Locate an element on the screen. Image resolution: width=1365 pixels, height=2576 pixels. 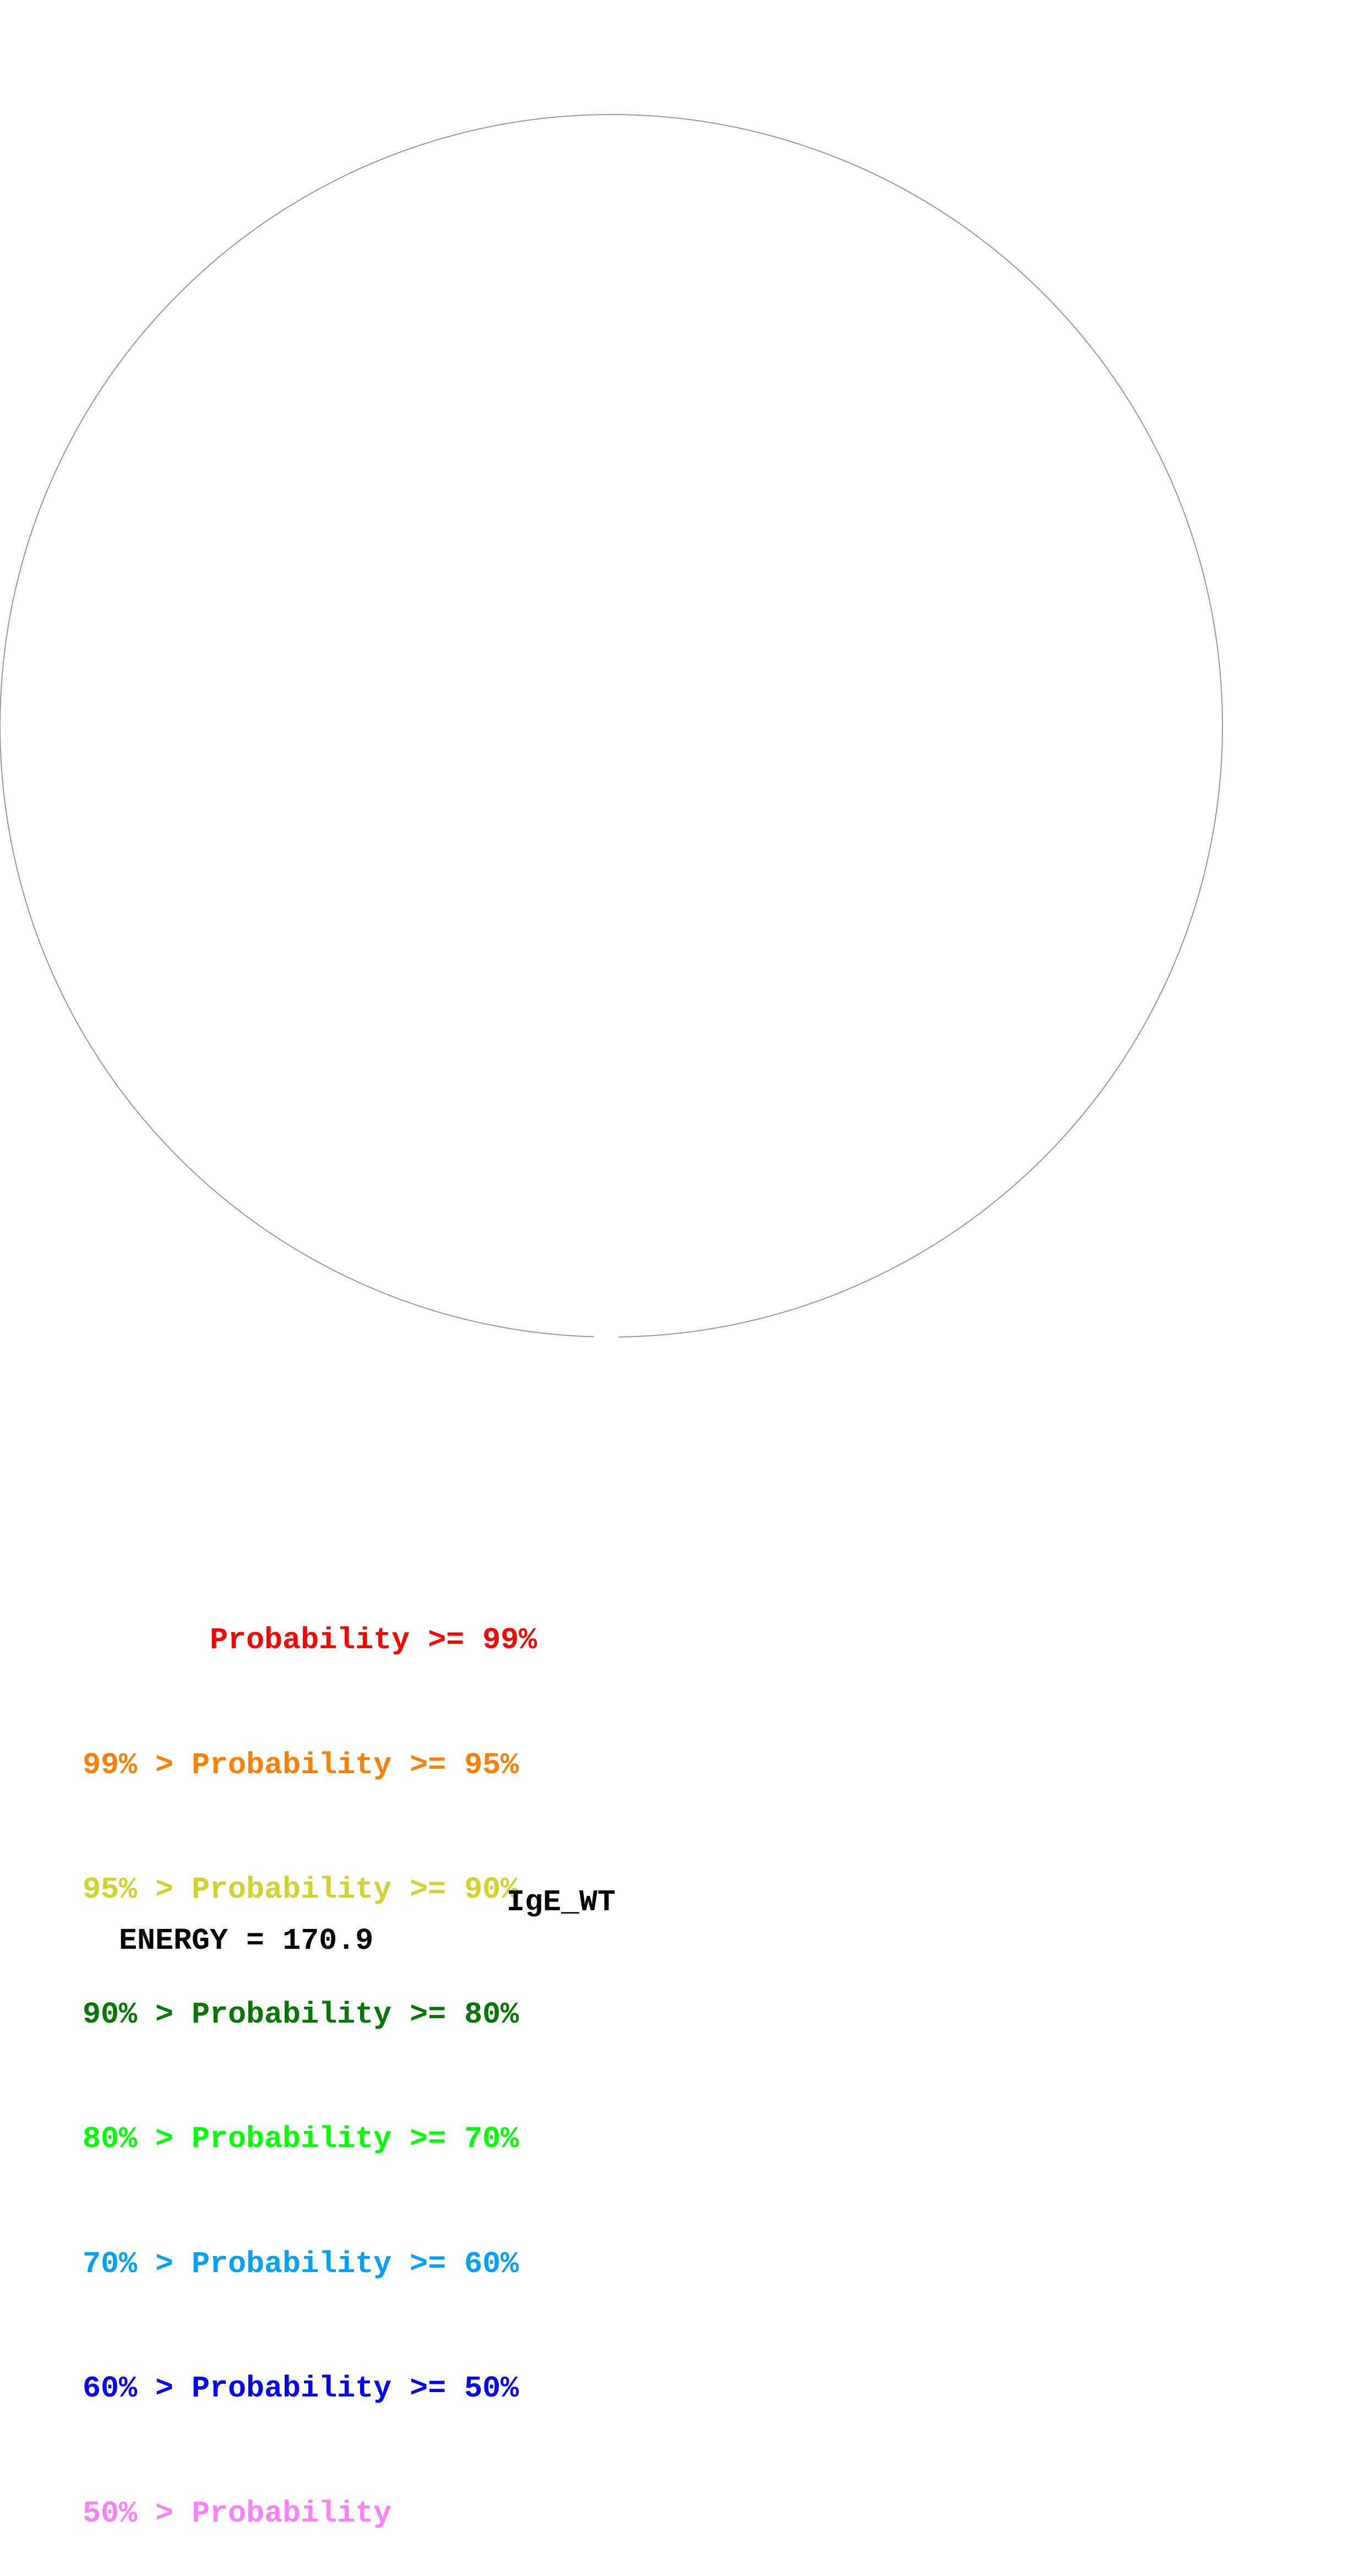
legend-row: 80% > Probability >= 70% is located at coordinates (301, 2139).